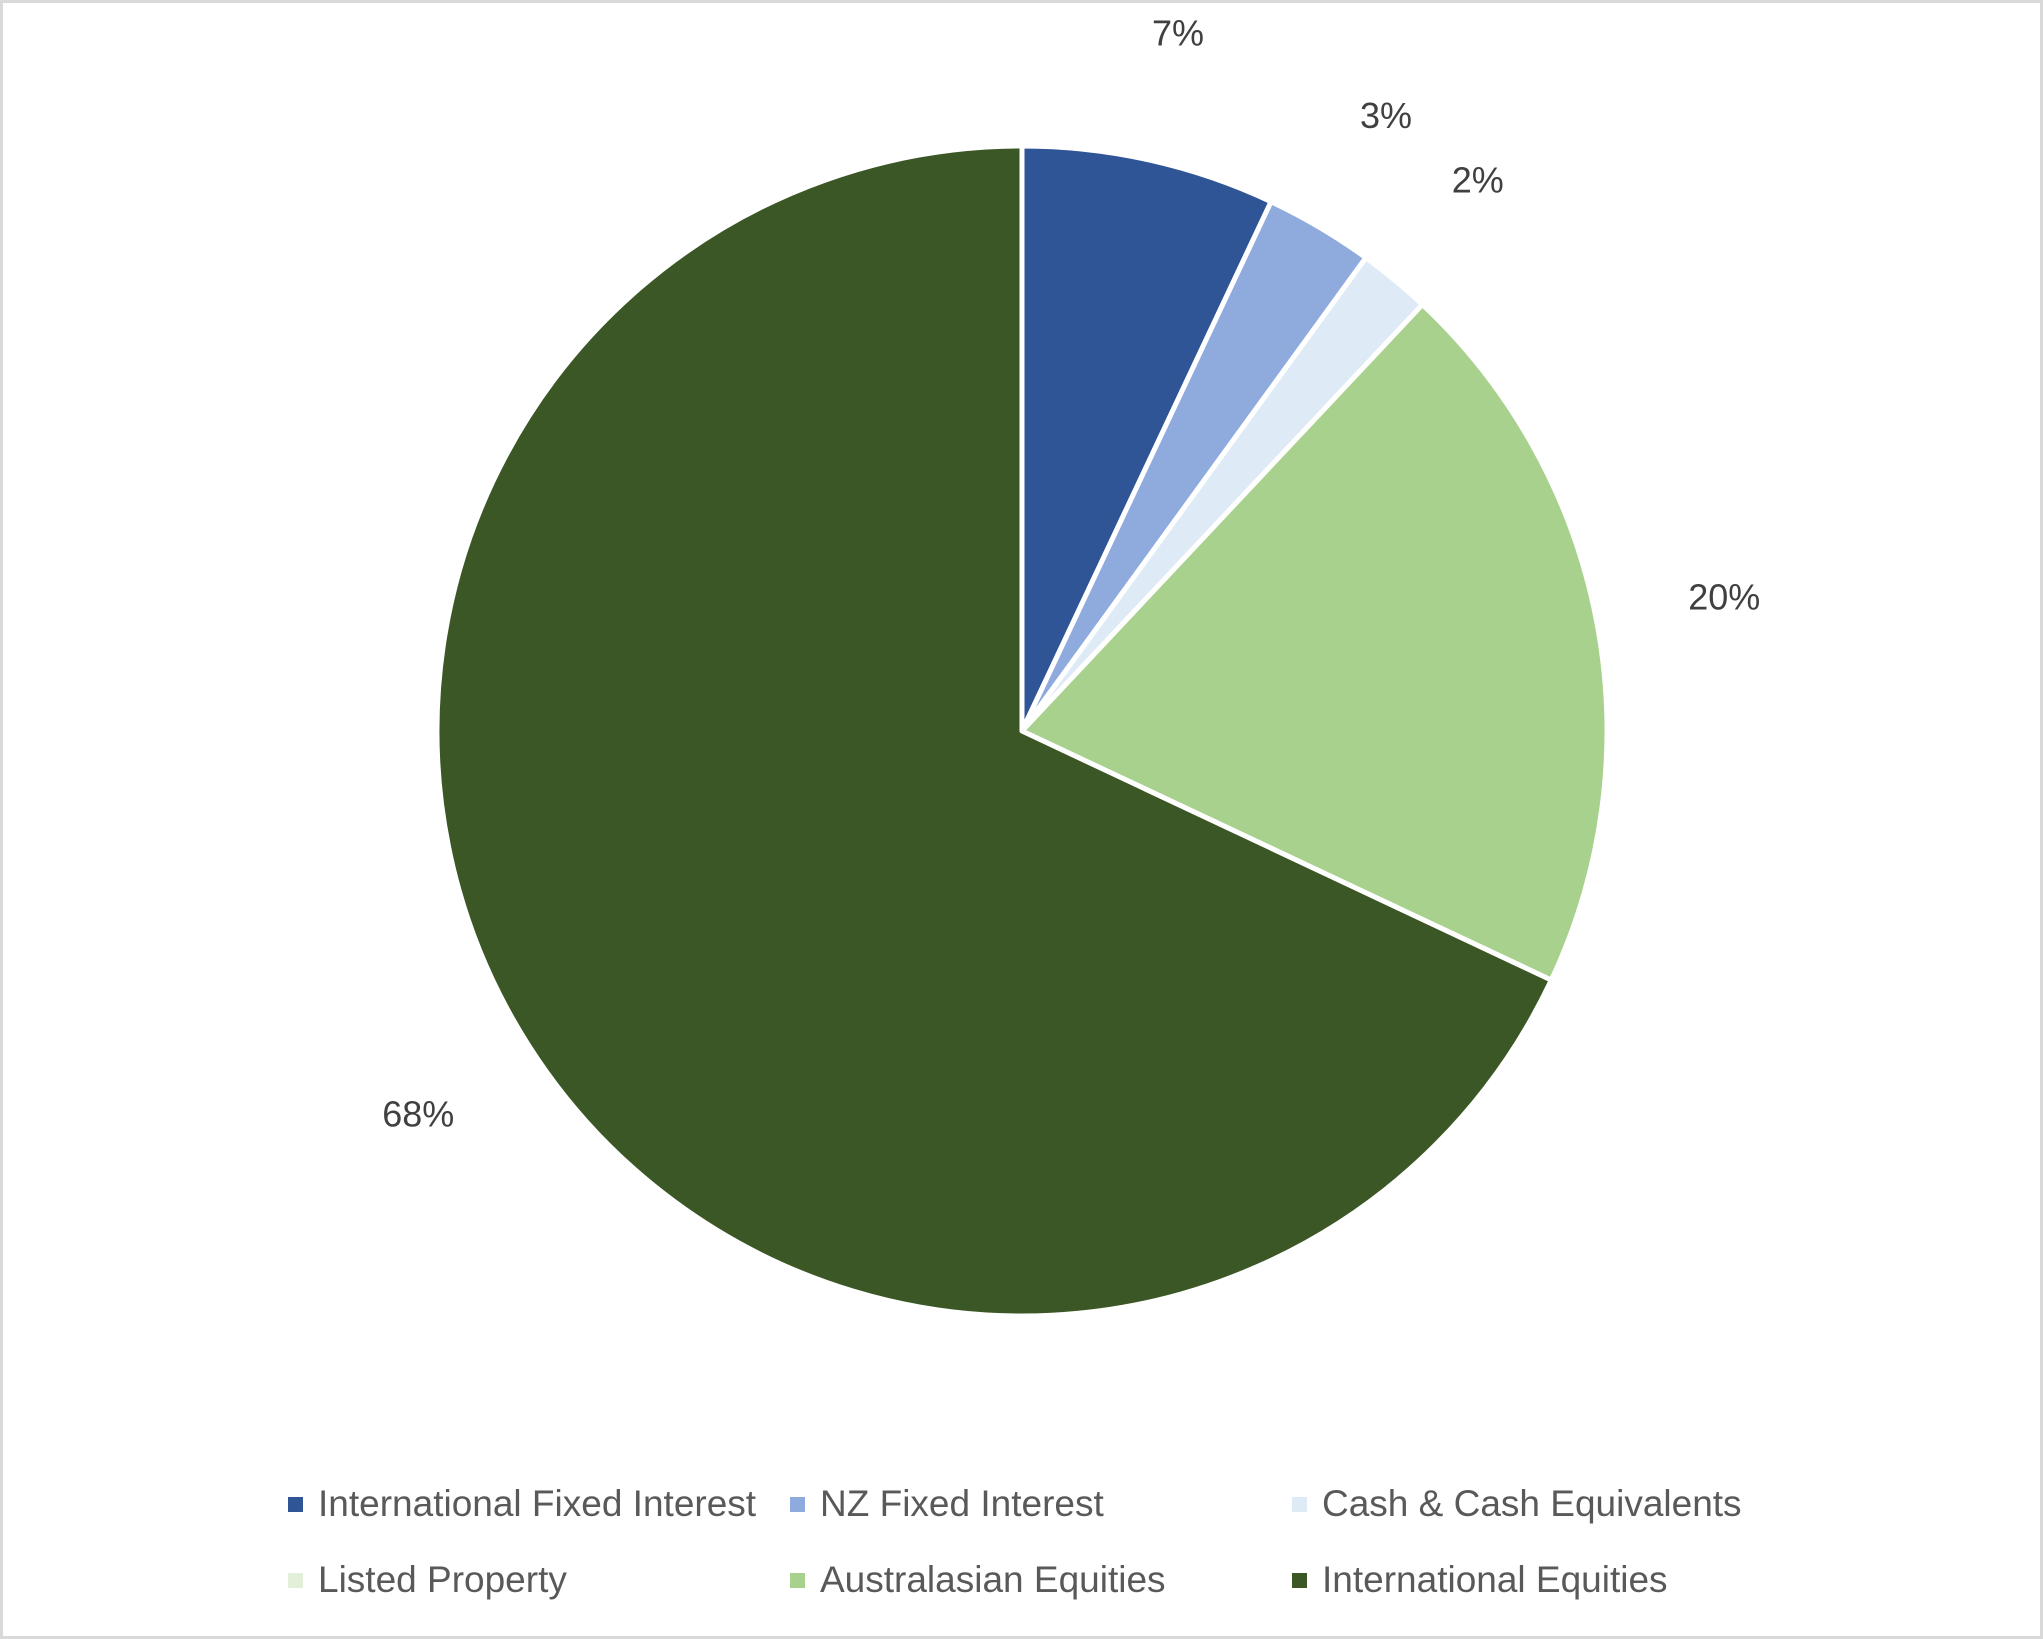  Describe the element at coordinates (1724, 597) in the screenshot. I see `data-label: 20%` at that location.